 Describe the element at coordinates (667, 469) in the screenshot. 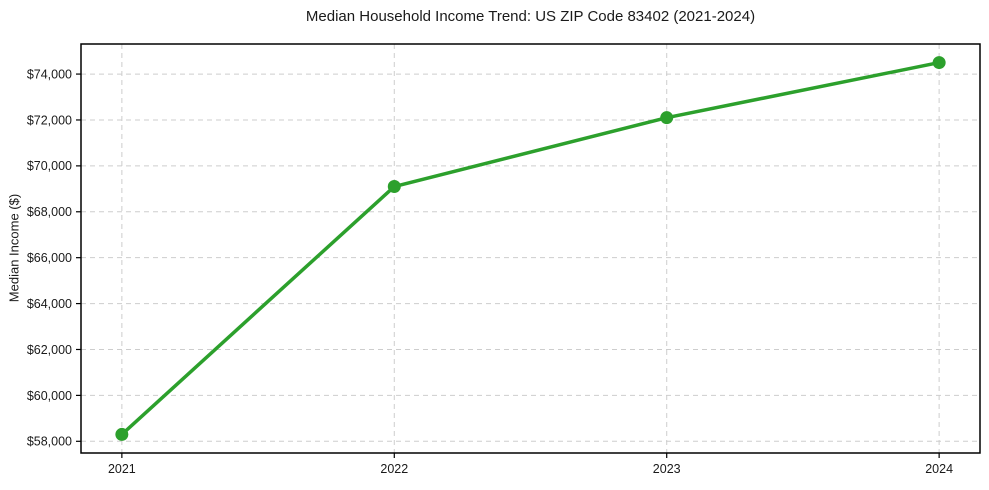

I see `x-tick-label: 2023` at that location.